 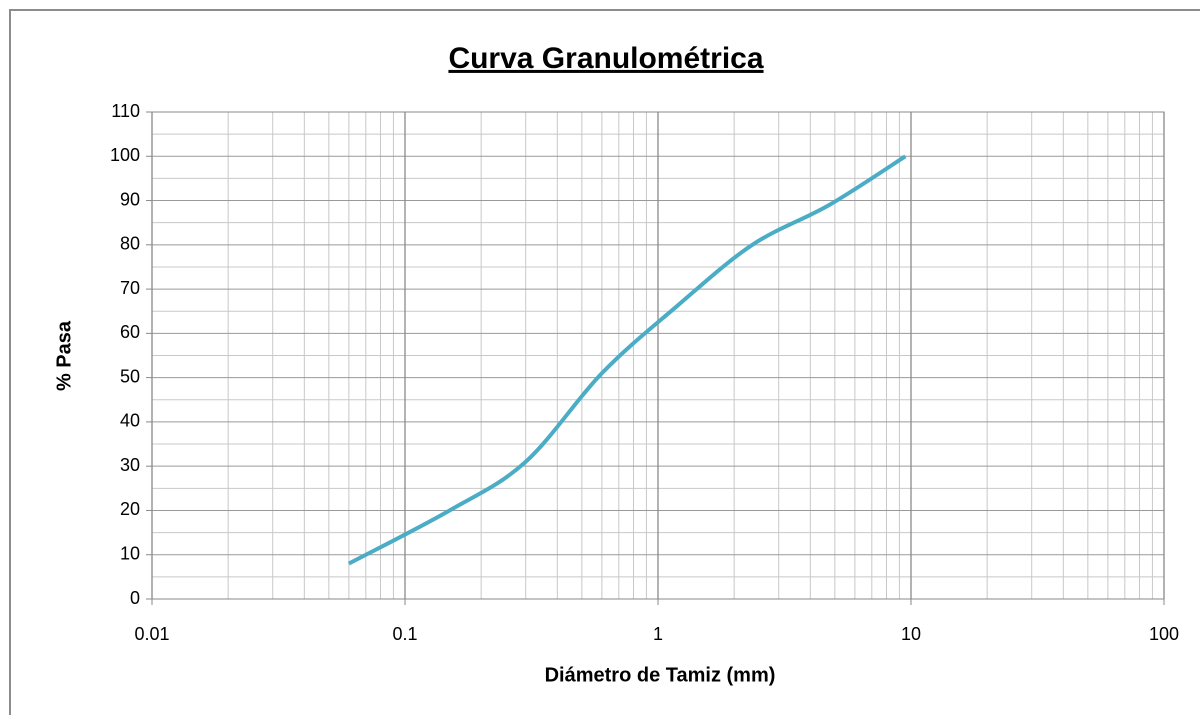 What do you see at coordinates (125, 111) in the screenshot?
I see `y-tick-label: 110` at bounding box center [125, 111].